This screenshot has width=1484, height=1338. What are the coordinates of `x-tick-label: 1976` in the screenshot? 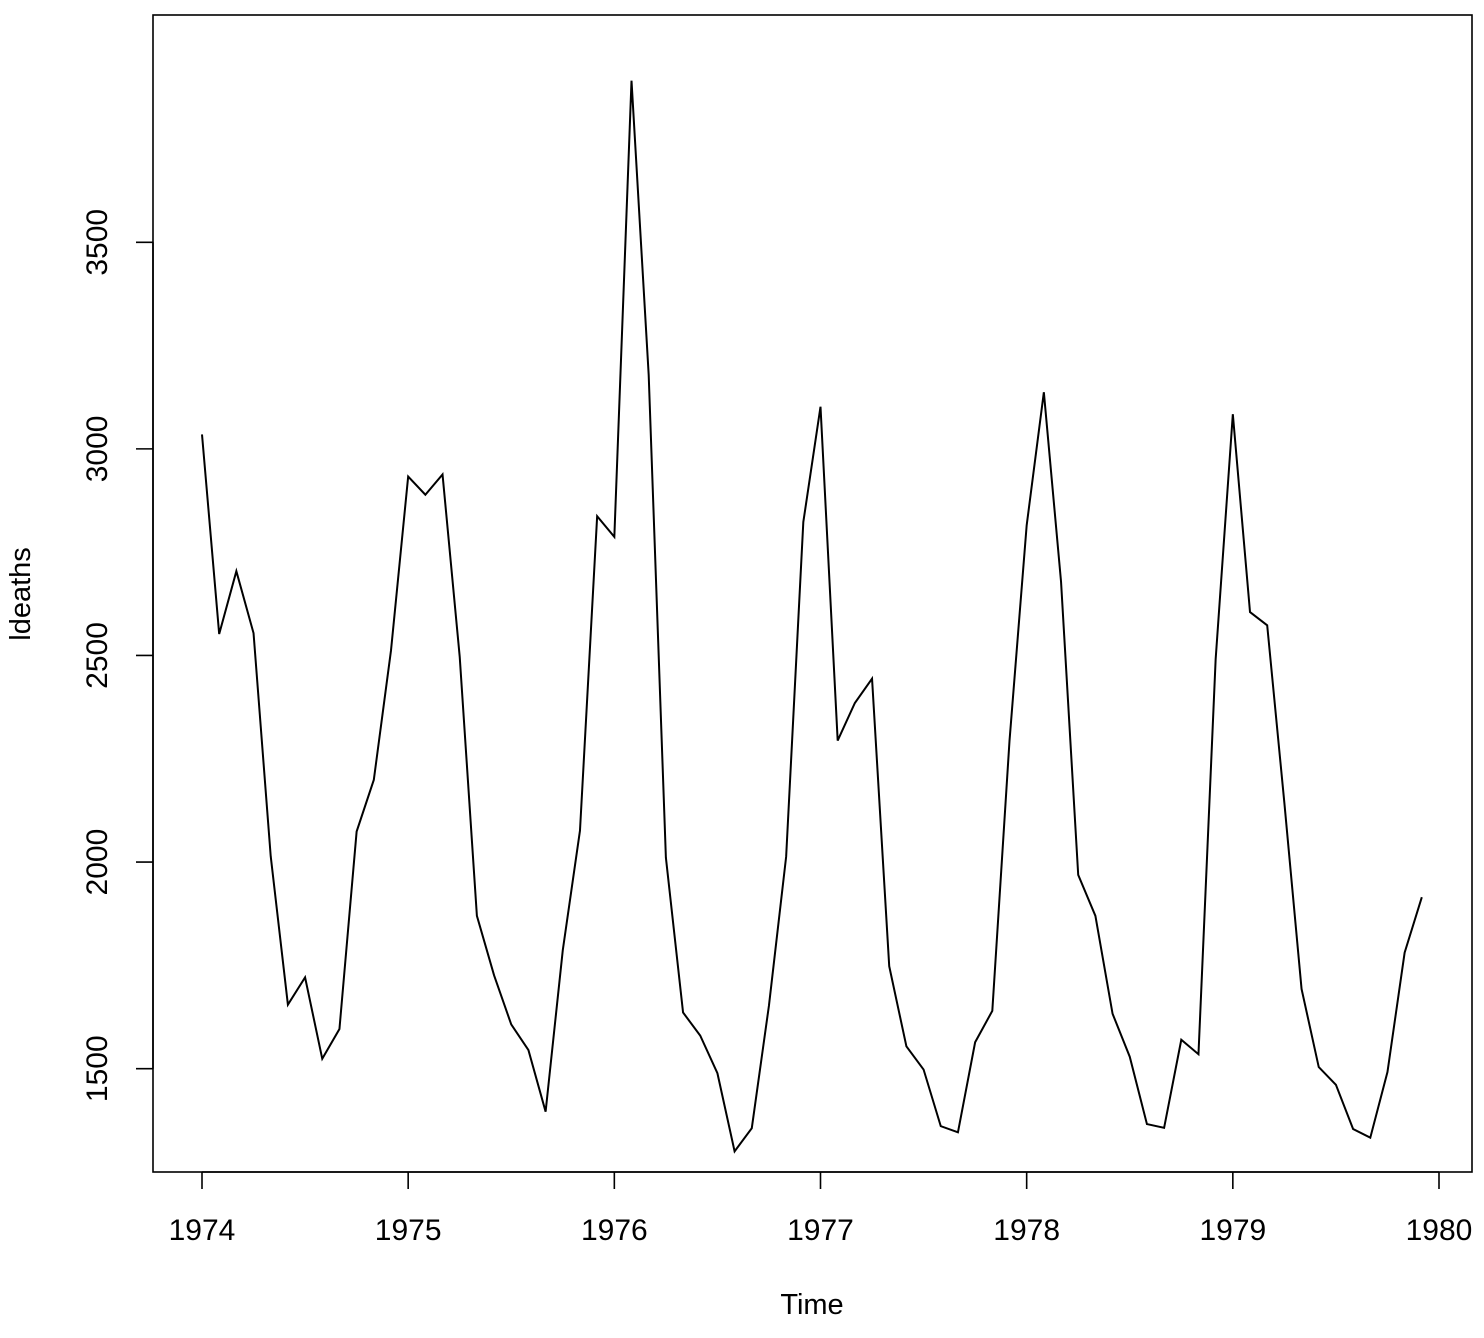 It's located at (614, 1230).